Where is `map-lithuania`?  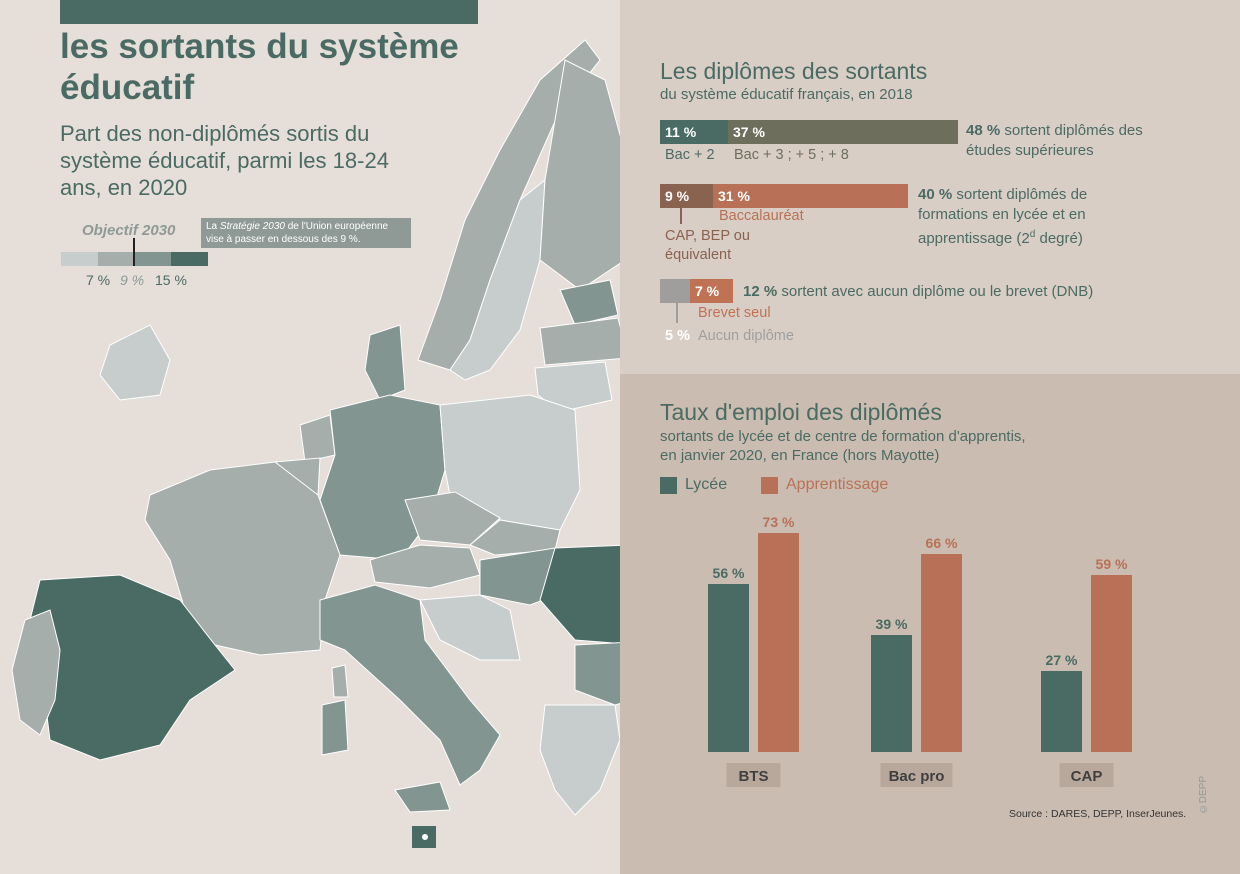
map-lithuania is located at coordinates (573, 387).